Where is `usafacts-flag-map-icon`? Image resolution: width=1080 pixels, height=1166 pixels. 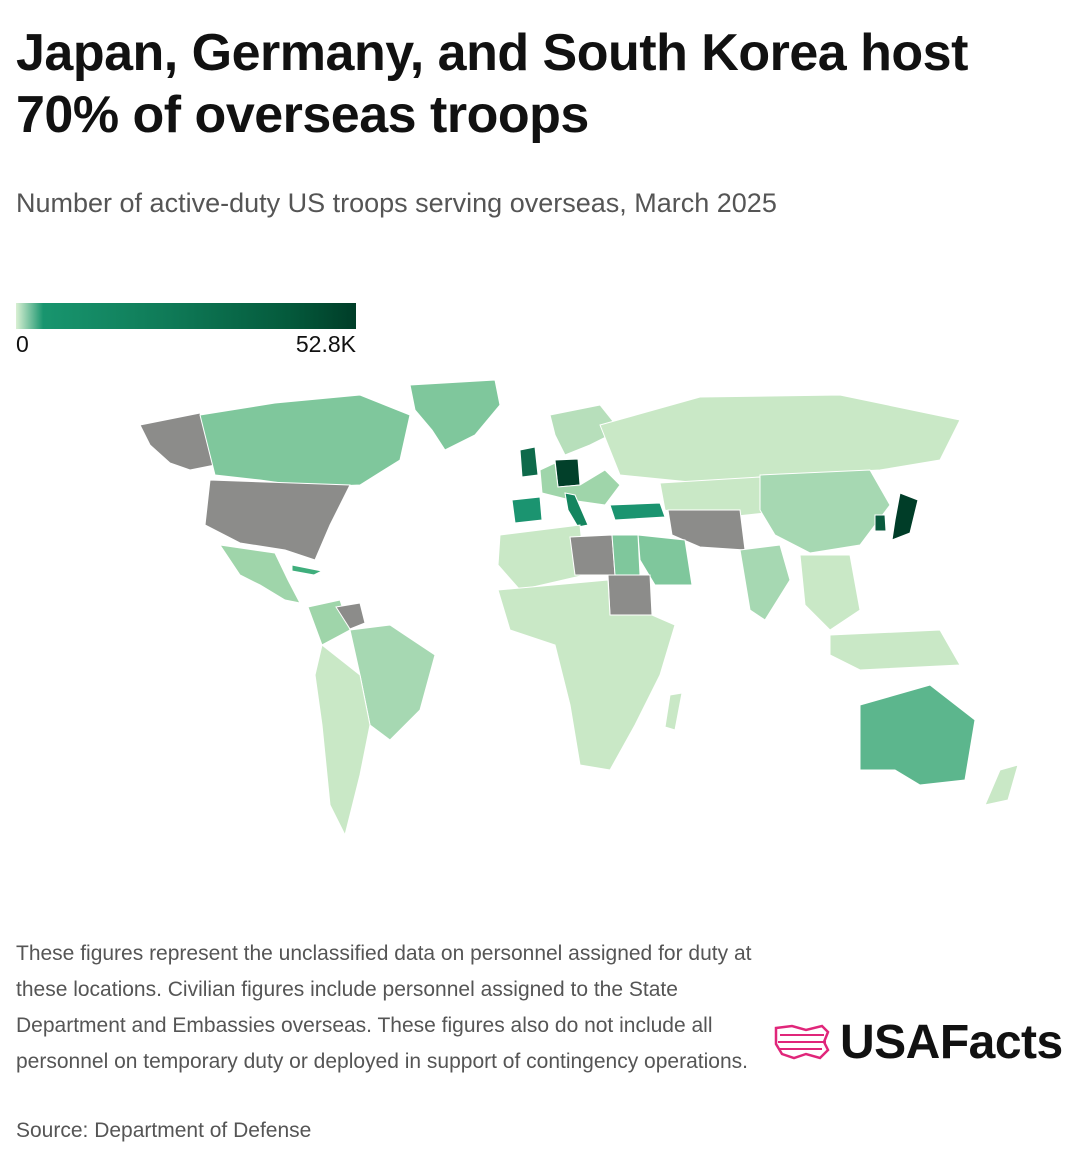
usafacts-flag-map-icon is located at coordinates (802, 1042).